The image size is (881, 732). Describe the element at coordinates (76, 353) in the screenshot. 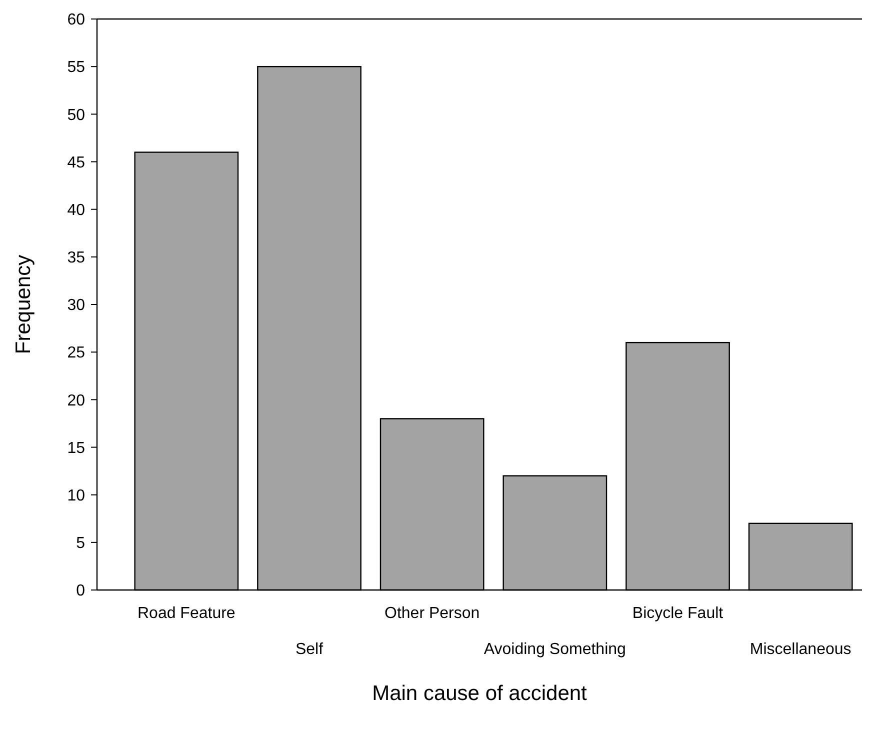

I see `y-tick-label: 25` at that location.